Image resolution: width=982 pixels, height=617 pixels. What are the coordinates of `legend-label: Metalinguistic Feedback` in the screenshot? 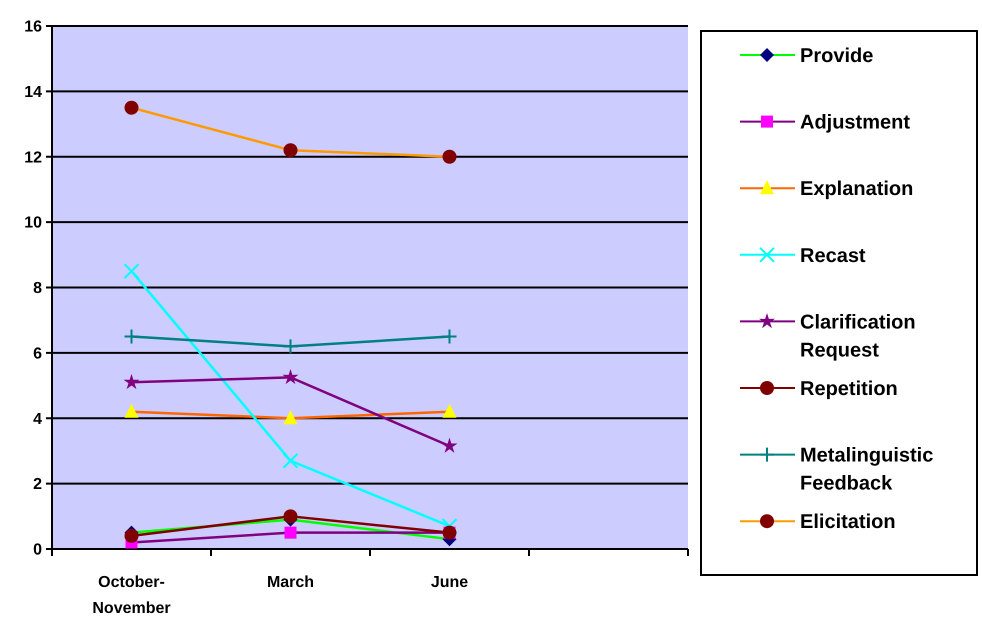 It's located at (867, 469).